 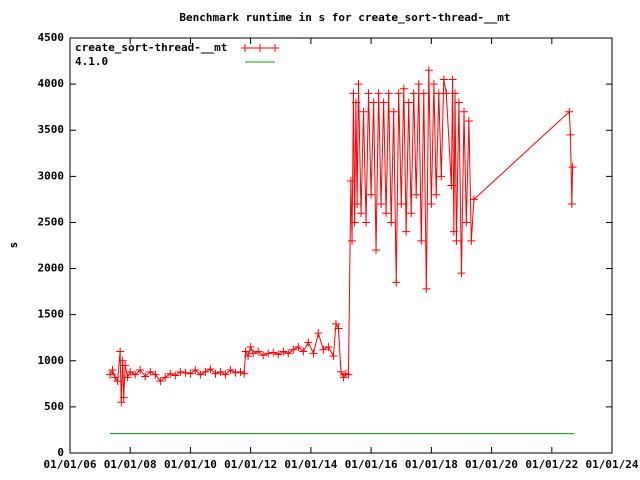 What do you see at coordinates (551, 464) in the screenshot?
I see `x-tick-label: 01/01/22` at bounding box center [551, 464].